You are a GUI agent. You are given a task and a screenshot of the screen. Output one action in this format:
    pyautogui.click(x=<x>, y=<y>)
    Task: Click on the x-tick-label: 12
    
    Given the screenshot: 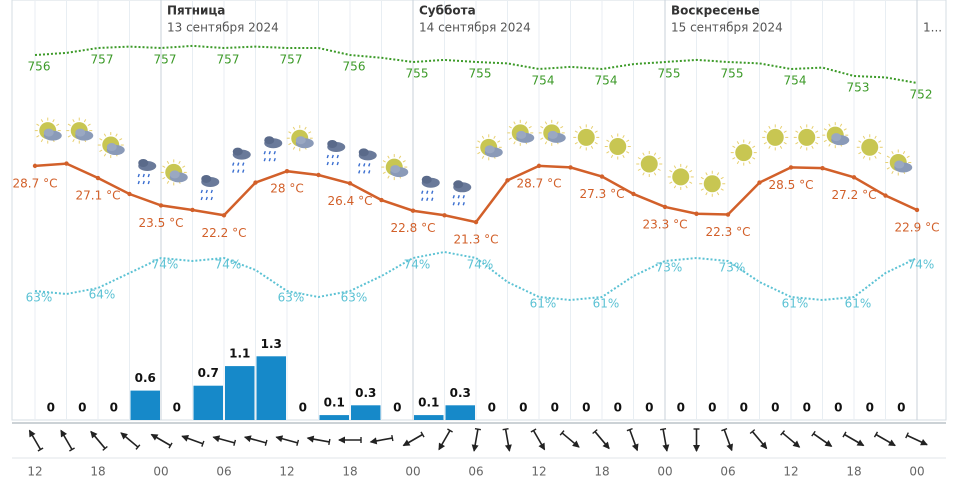 What is the action you would take?
    pyautogui.click(x=790, y=472)
    